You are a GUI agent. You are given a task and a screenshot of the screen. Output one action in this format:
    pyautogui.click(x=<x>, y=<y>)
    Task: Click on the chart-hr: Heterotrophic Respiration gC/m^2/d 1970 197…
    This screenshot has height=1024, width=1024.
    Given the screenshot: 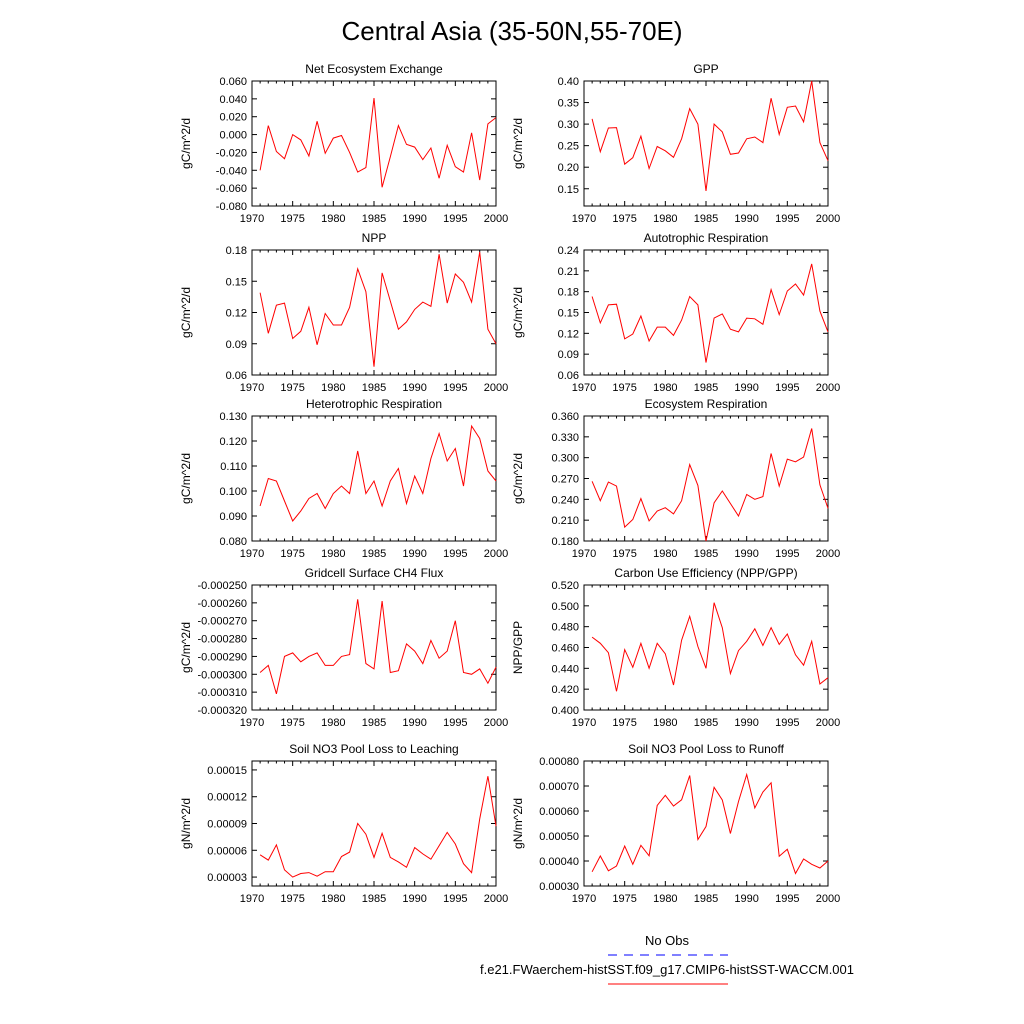 What is the action you would take?
    pyautogui.click(x=343, y=478)
    